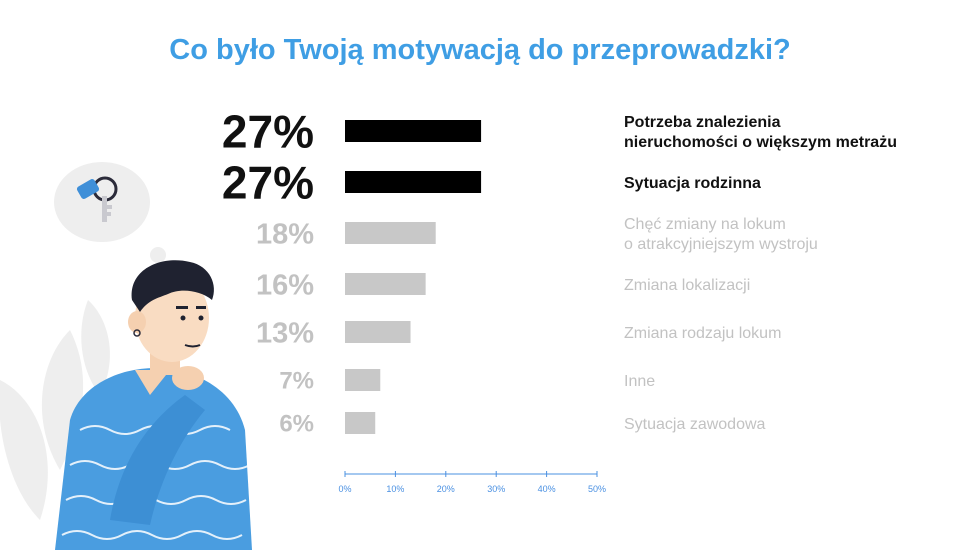 The width and height of the screenshot is (960, 550). What do you see at coordinates (285, 285) in the screenshot?
I see `value-label-4: 16%` at bounding box center [285, 285].